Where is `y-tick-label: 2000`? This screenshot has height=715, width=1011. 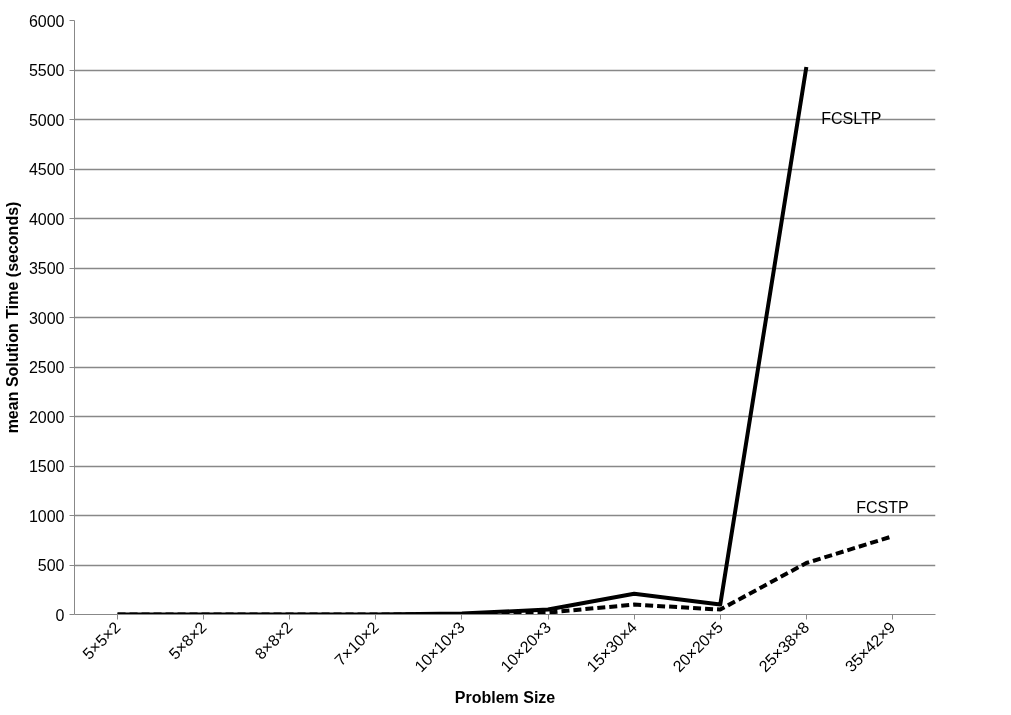 y-tick-label: 2000 is located at coordinates (46, 417).